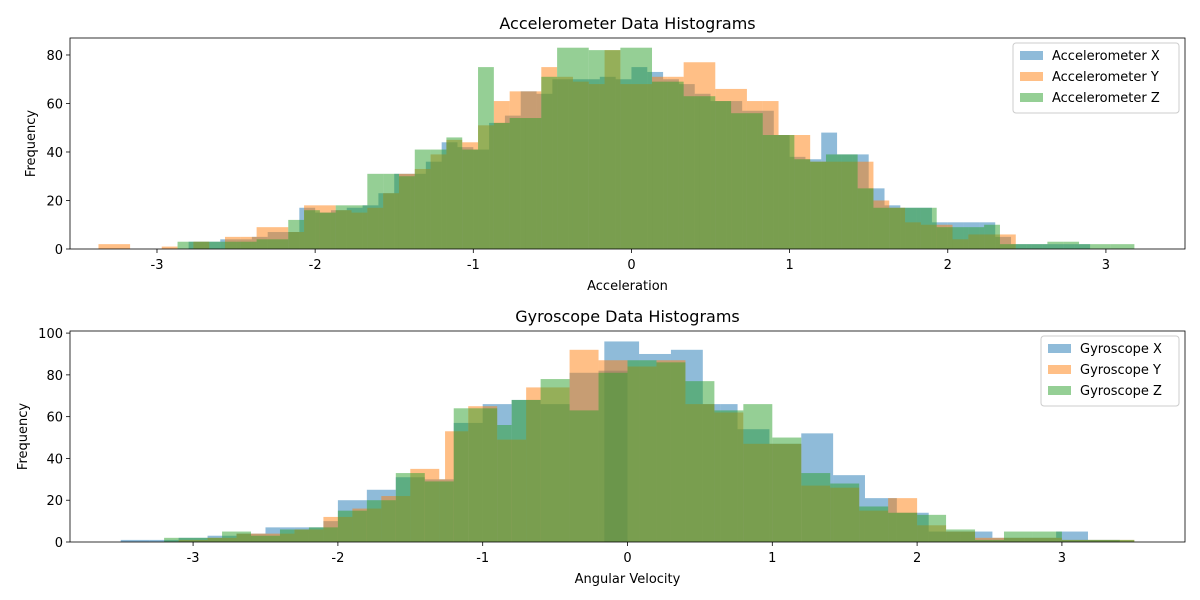  I want to click on legend-label: Gyroscope X, so click(1121, 349).